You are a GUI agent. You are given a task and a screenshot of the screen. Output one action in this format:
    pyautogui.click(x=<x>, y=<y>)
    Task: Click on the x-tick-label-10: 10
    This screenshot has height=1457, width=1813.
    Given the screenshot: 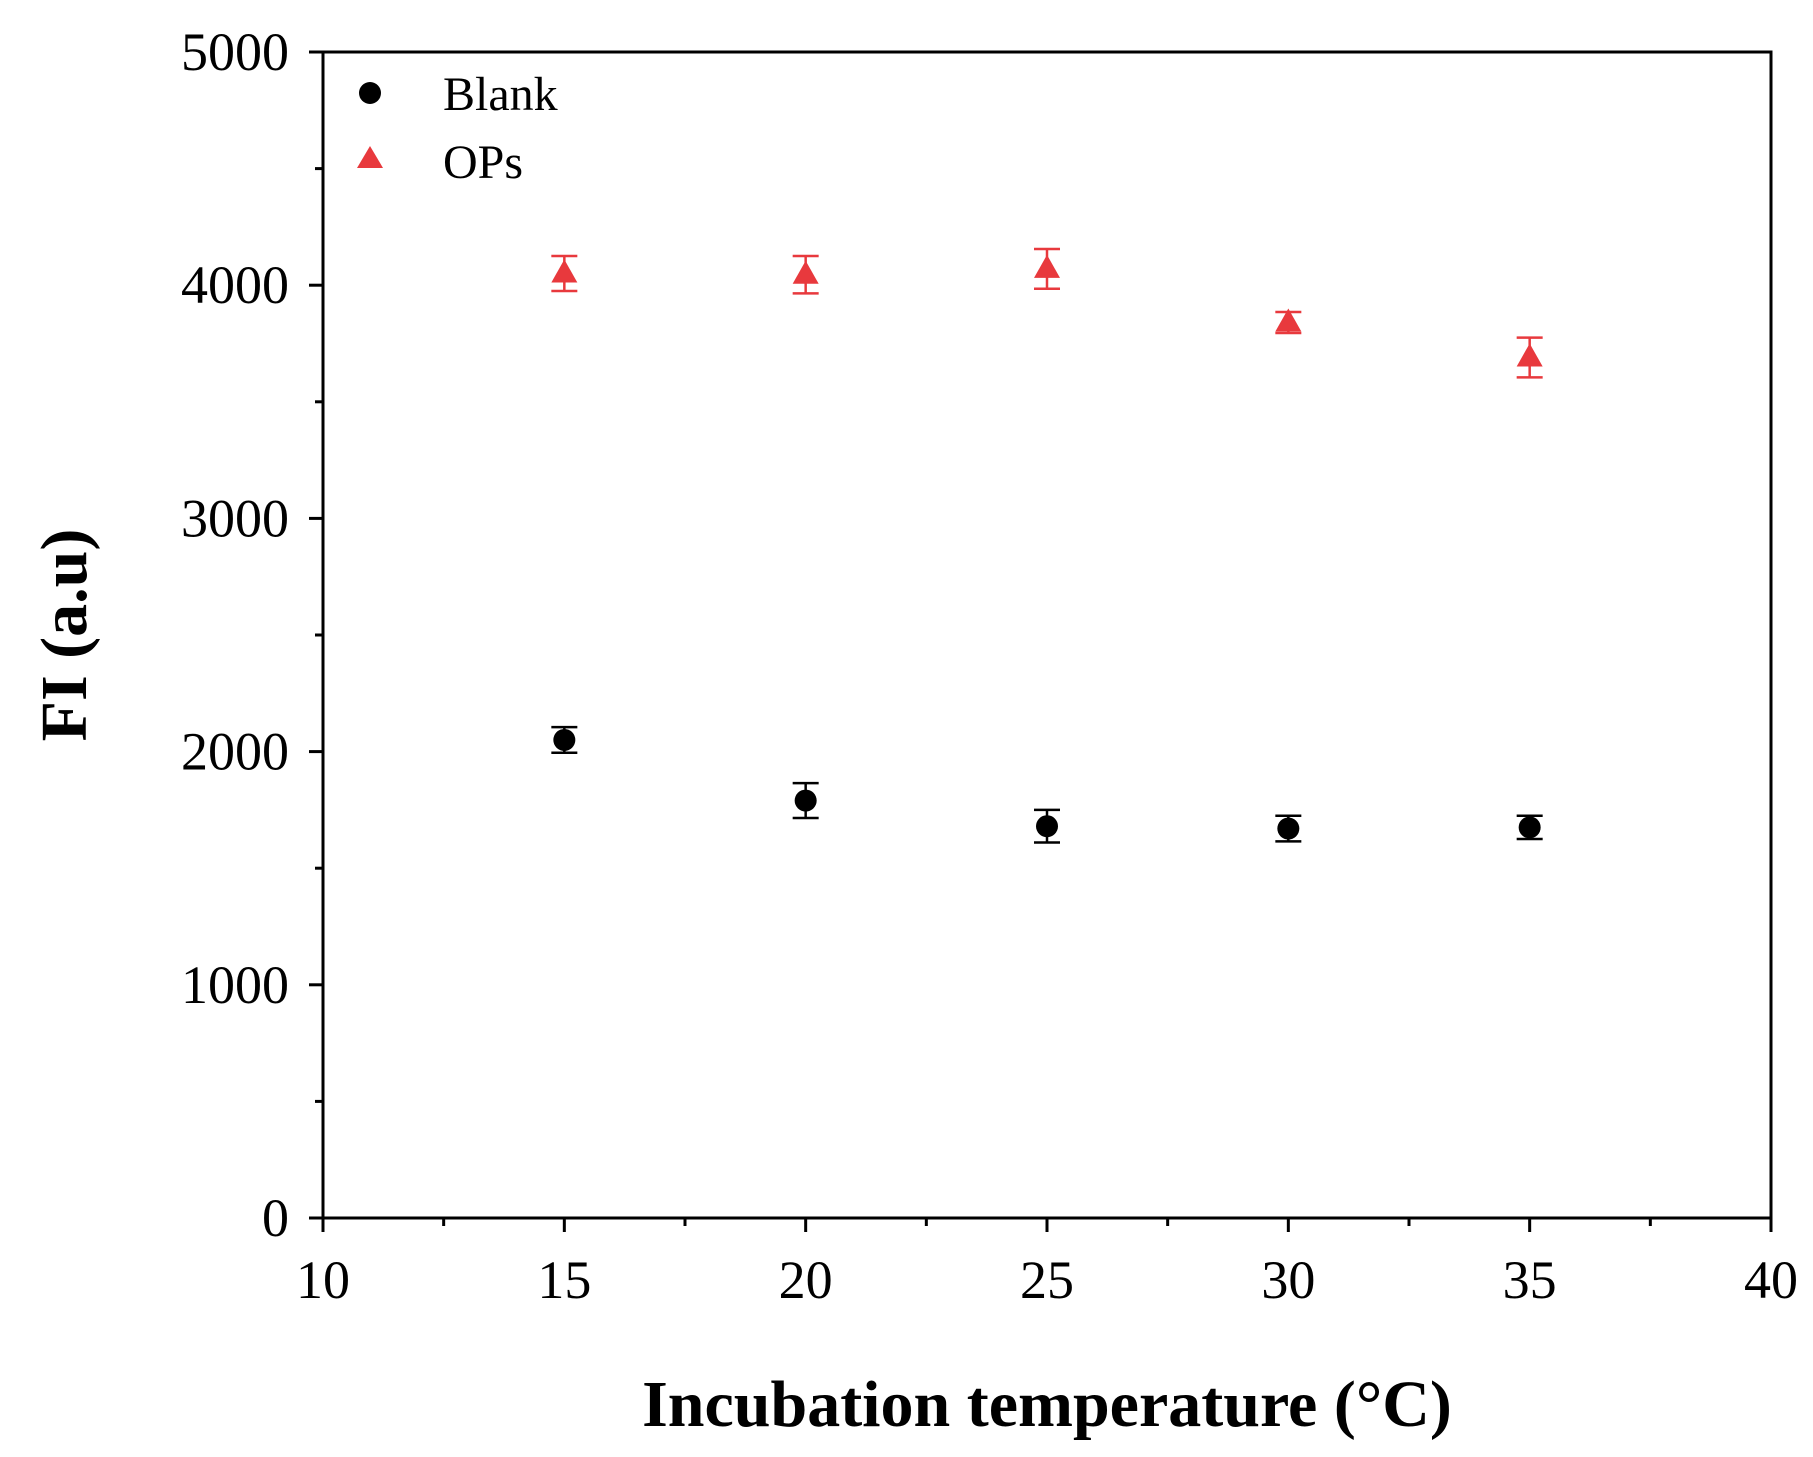 What is the action you would take?
    pyautogui.click(x=323, y=1280)
    